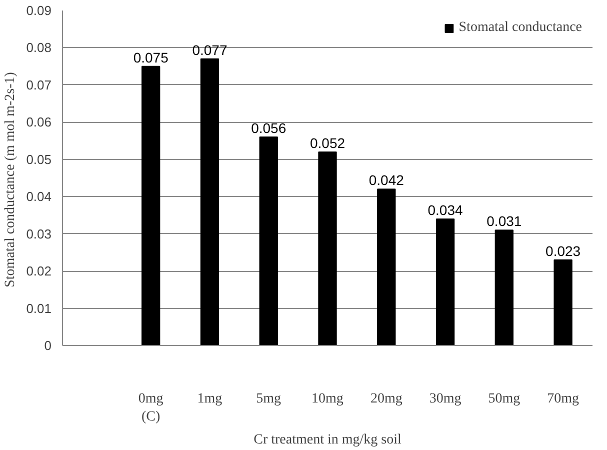  I want to click on y-tick-label: 0.08, so click(39, 48).